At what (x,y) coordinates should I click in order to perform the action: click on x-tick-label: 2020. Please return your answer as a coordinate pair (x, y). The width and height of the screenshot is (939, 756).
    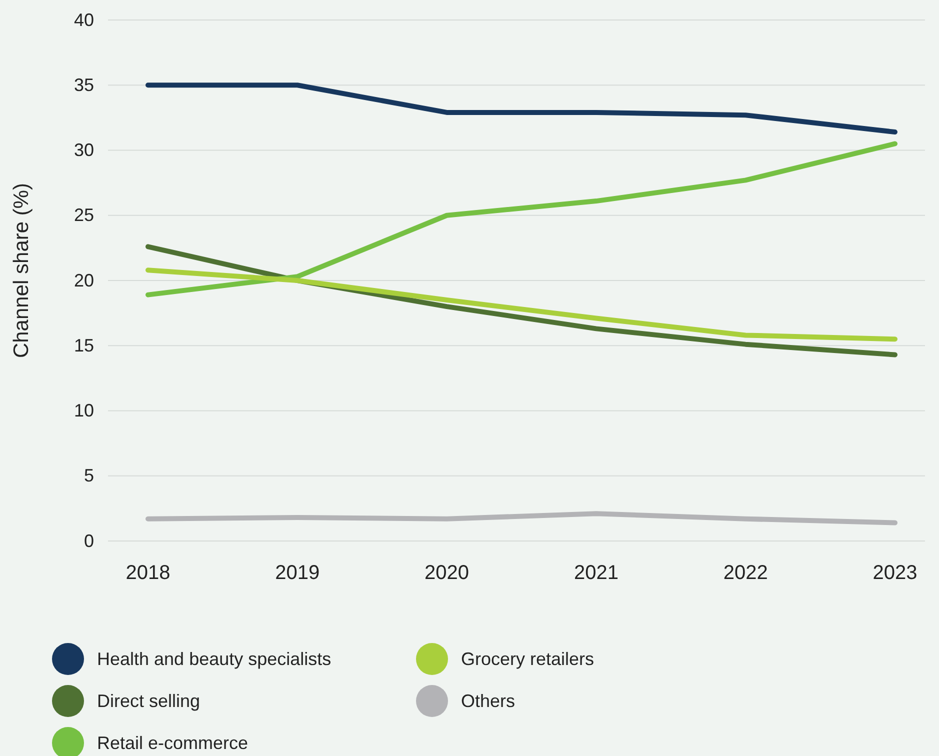
    Looking at the image, I should click on (447, 573).